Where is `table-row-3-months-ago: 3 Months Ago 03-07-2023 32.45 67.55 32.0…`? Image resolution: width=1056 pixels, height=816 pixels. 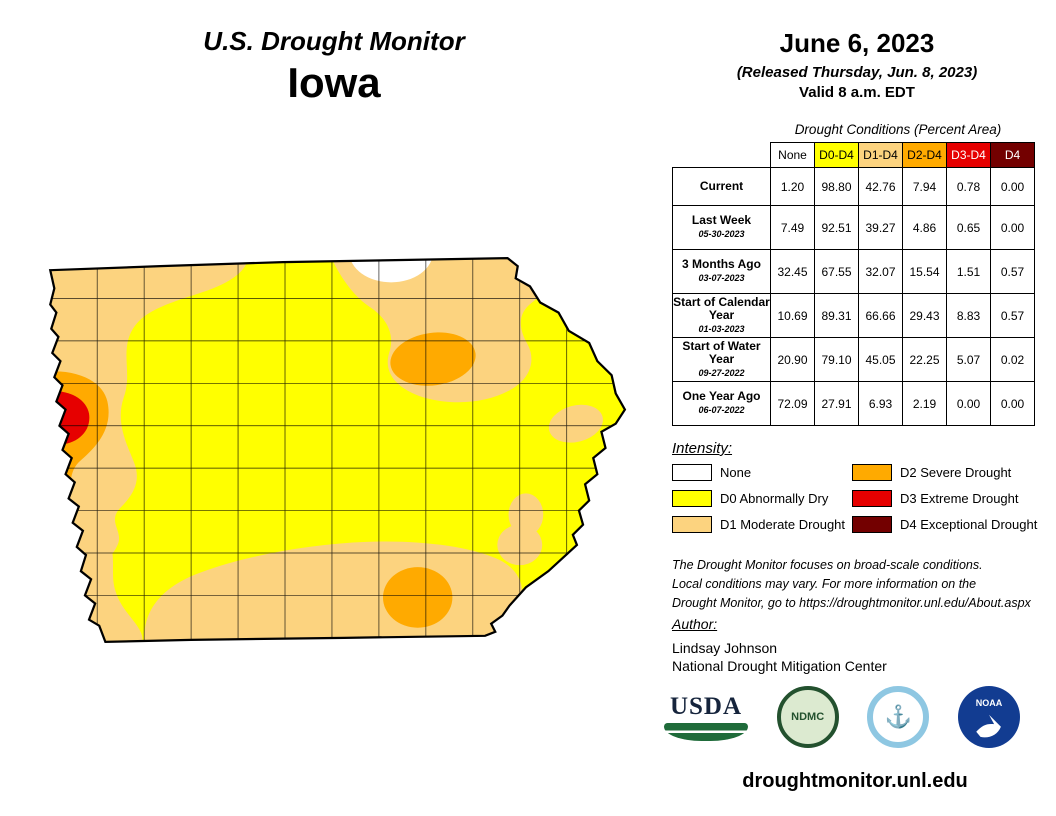 table-row-3-months-ago: 3 Months Ago 03-07-2023 32.45 67.55 32.0… is located at coordinates (853, 271).